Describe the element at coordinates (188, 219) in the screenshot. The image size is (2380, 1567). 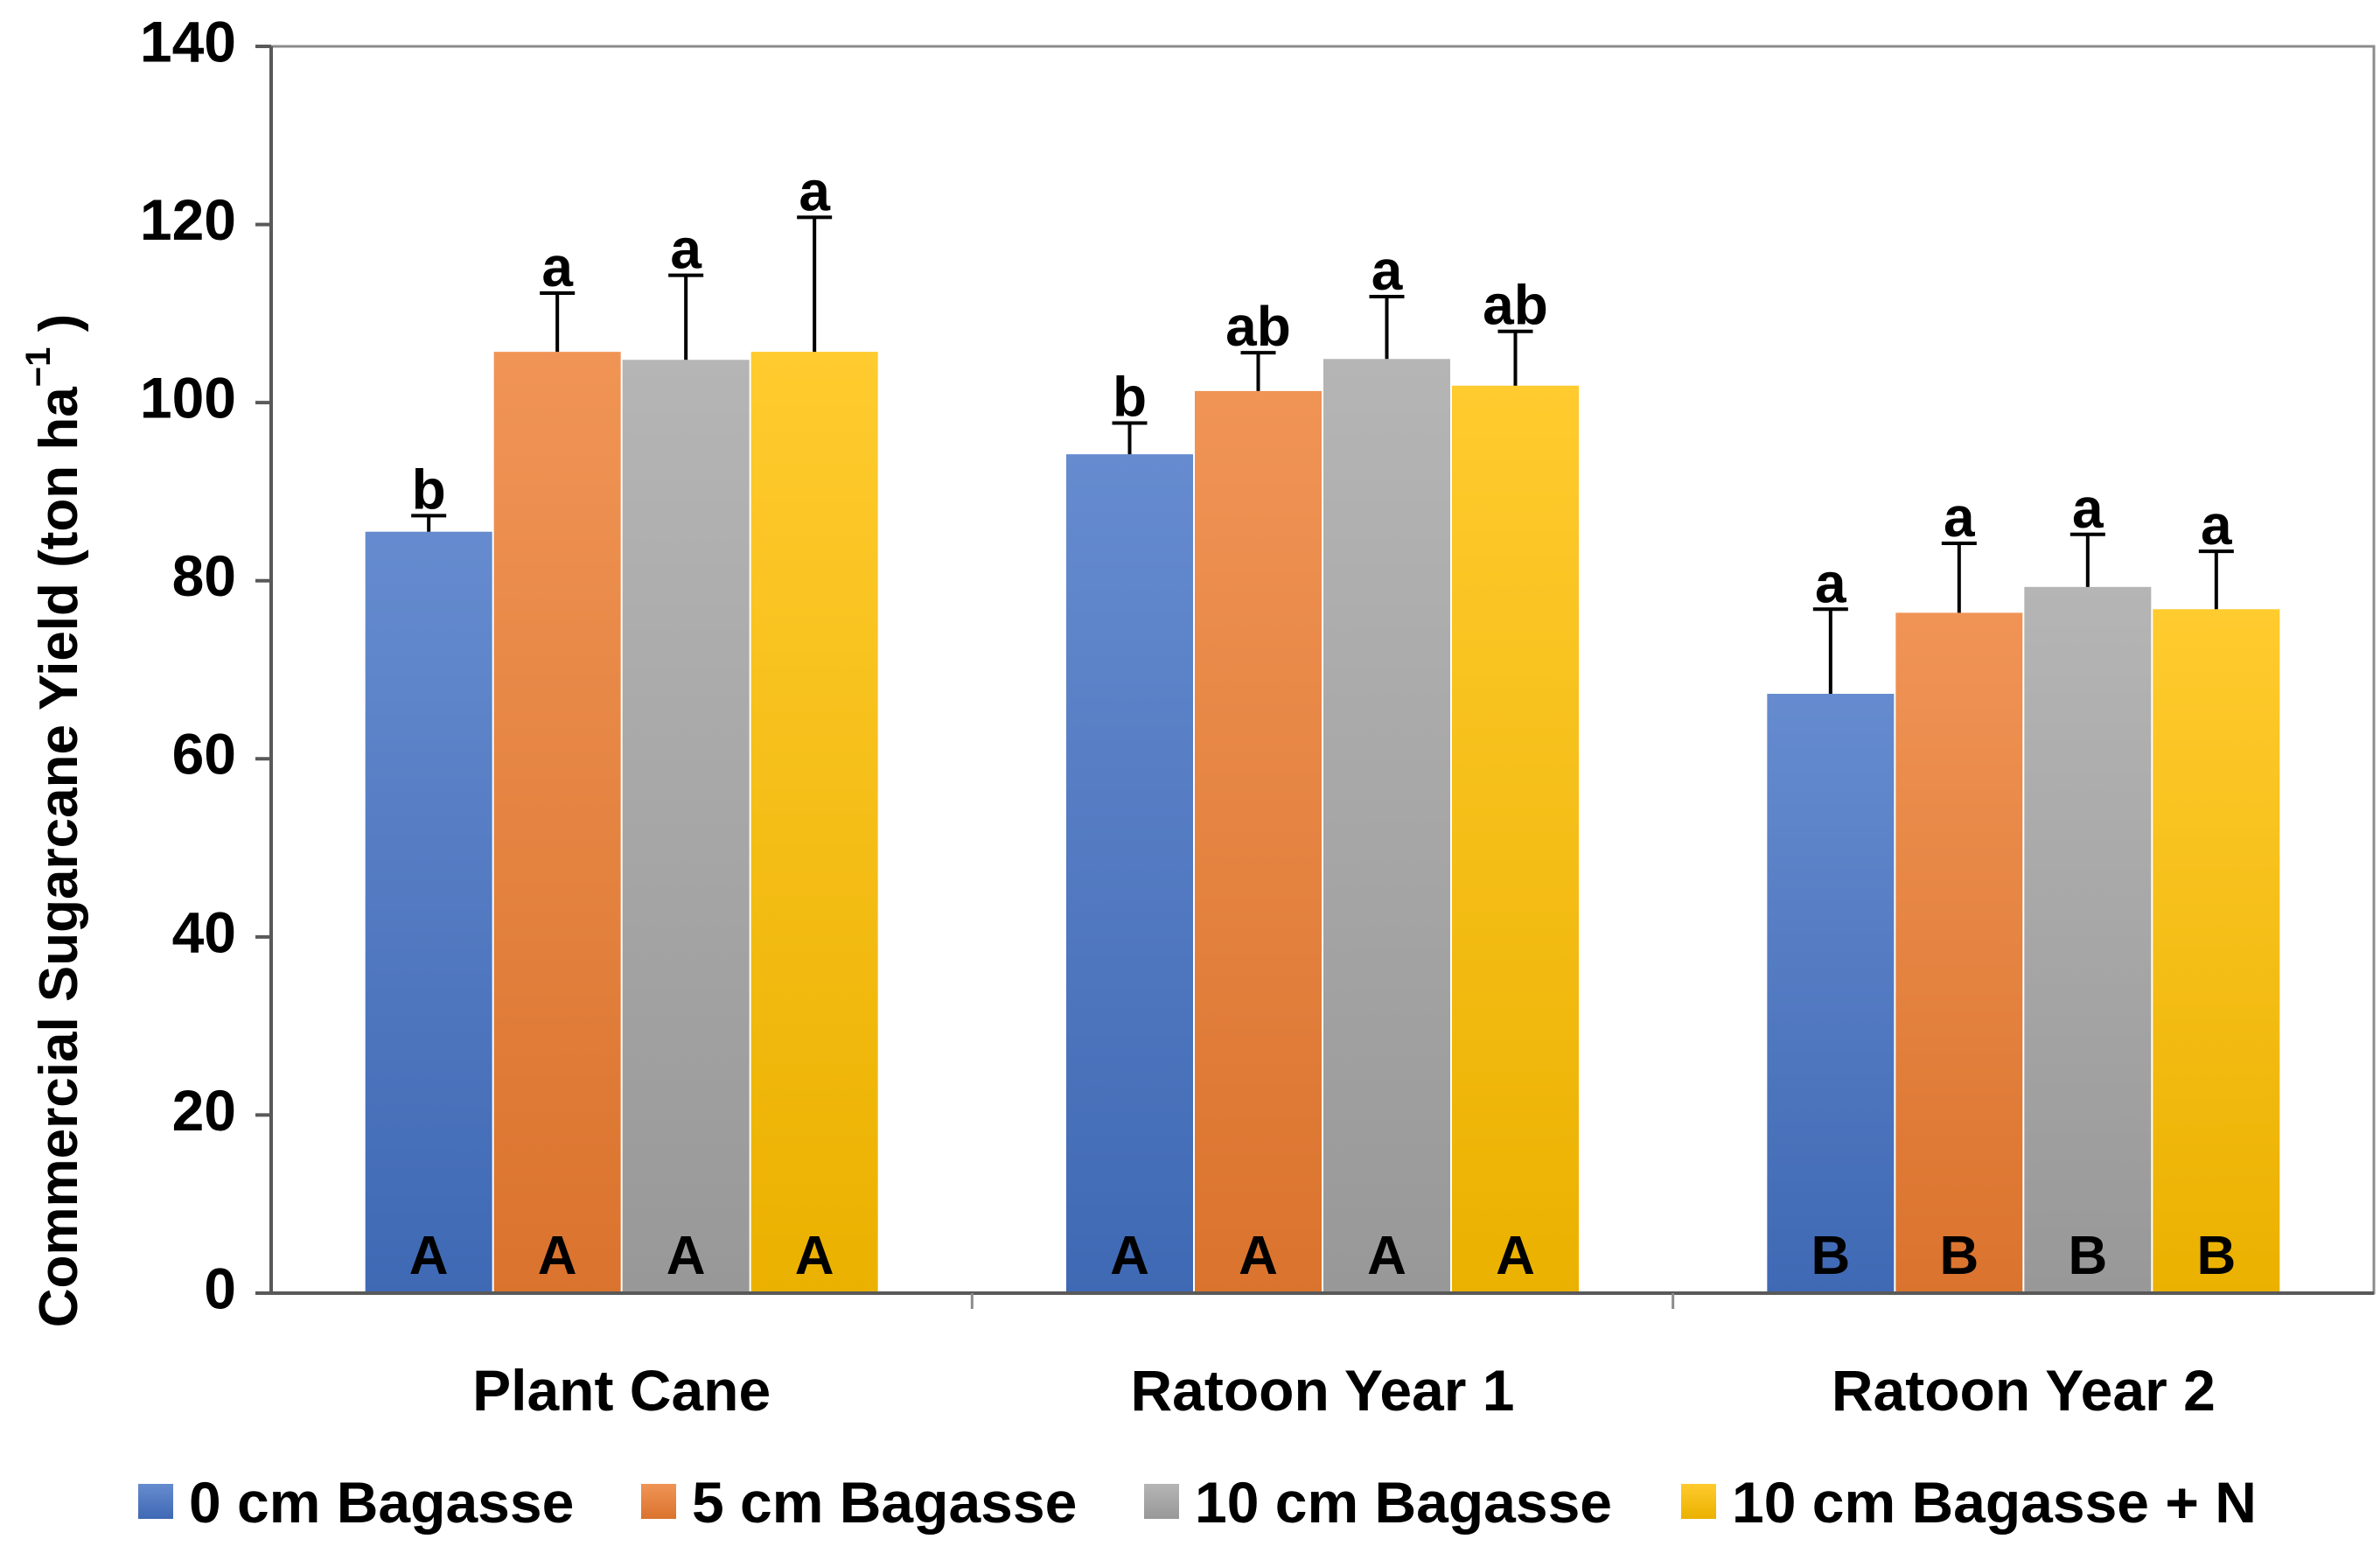
I see `y-tick-label: 120` at that location.